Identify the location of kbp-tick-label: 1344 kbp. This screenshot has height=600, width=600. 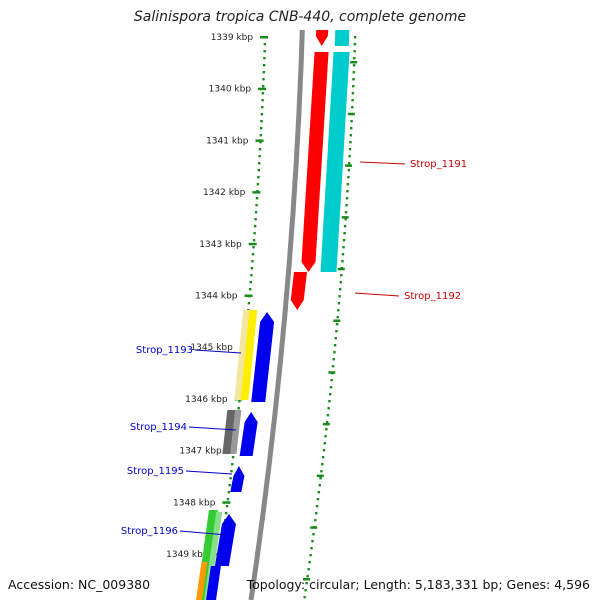
(216, 297).